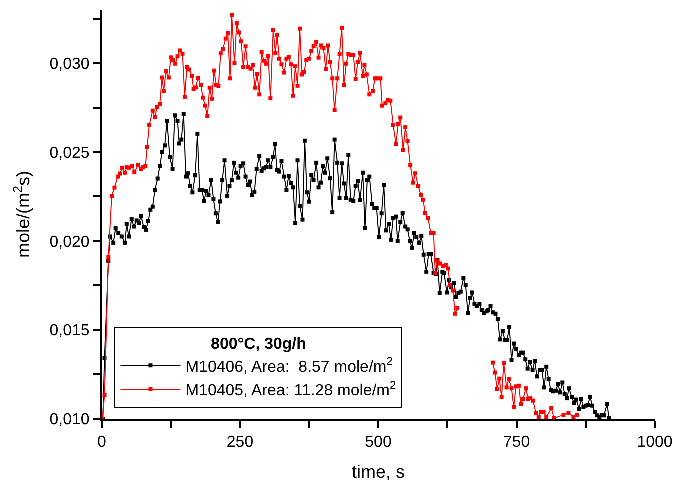 This screenshot has height=489, width=683. I want to click on x-tick-label: 500, so click(378, 443).